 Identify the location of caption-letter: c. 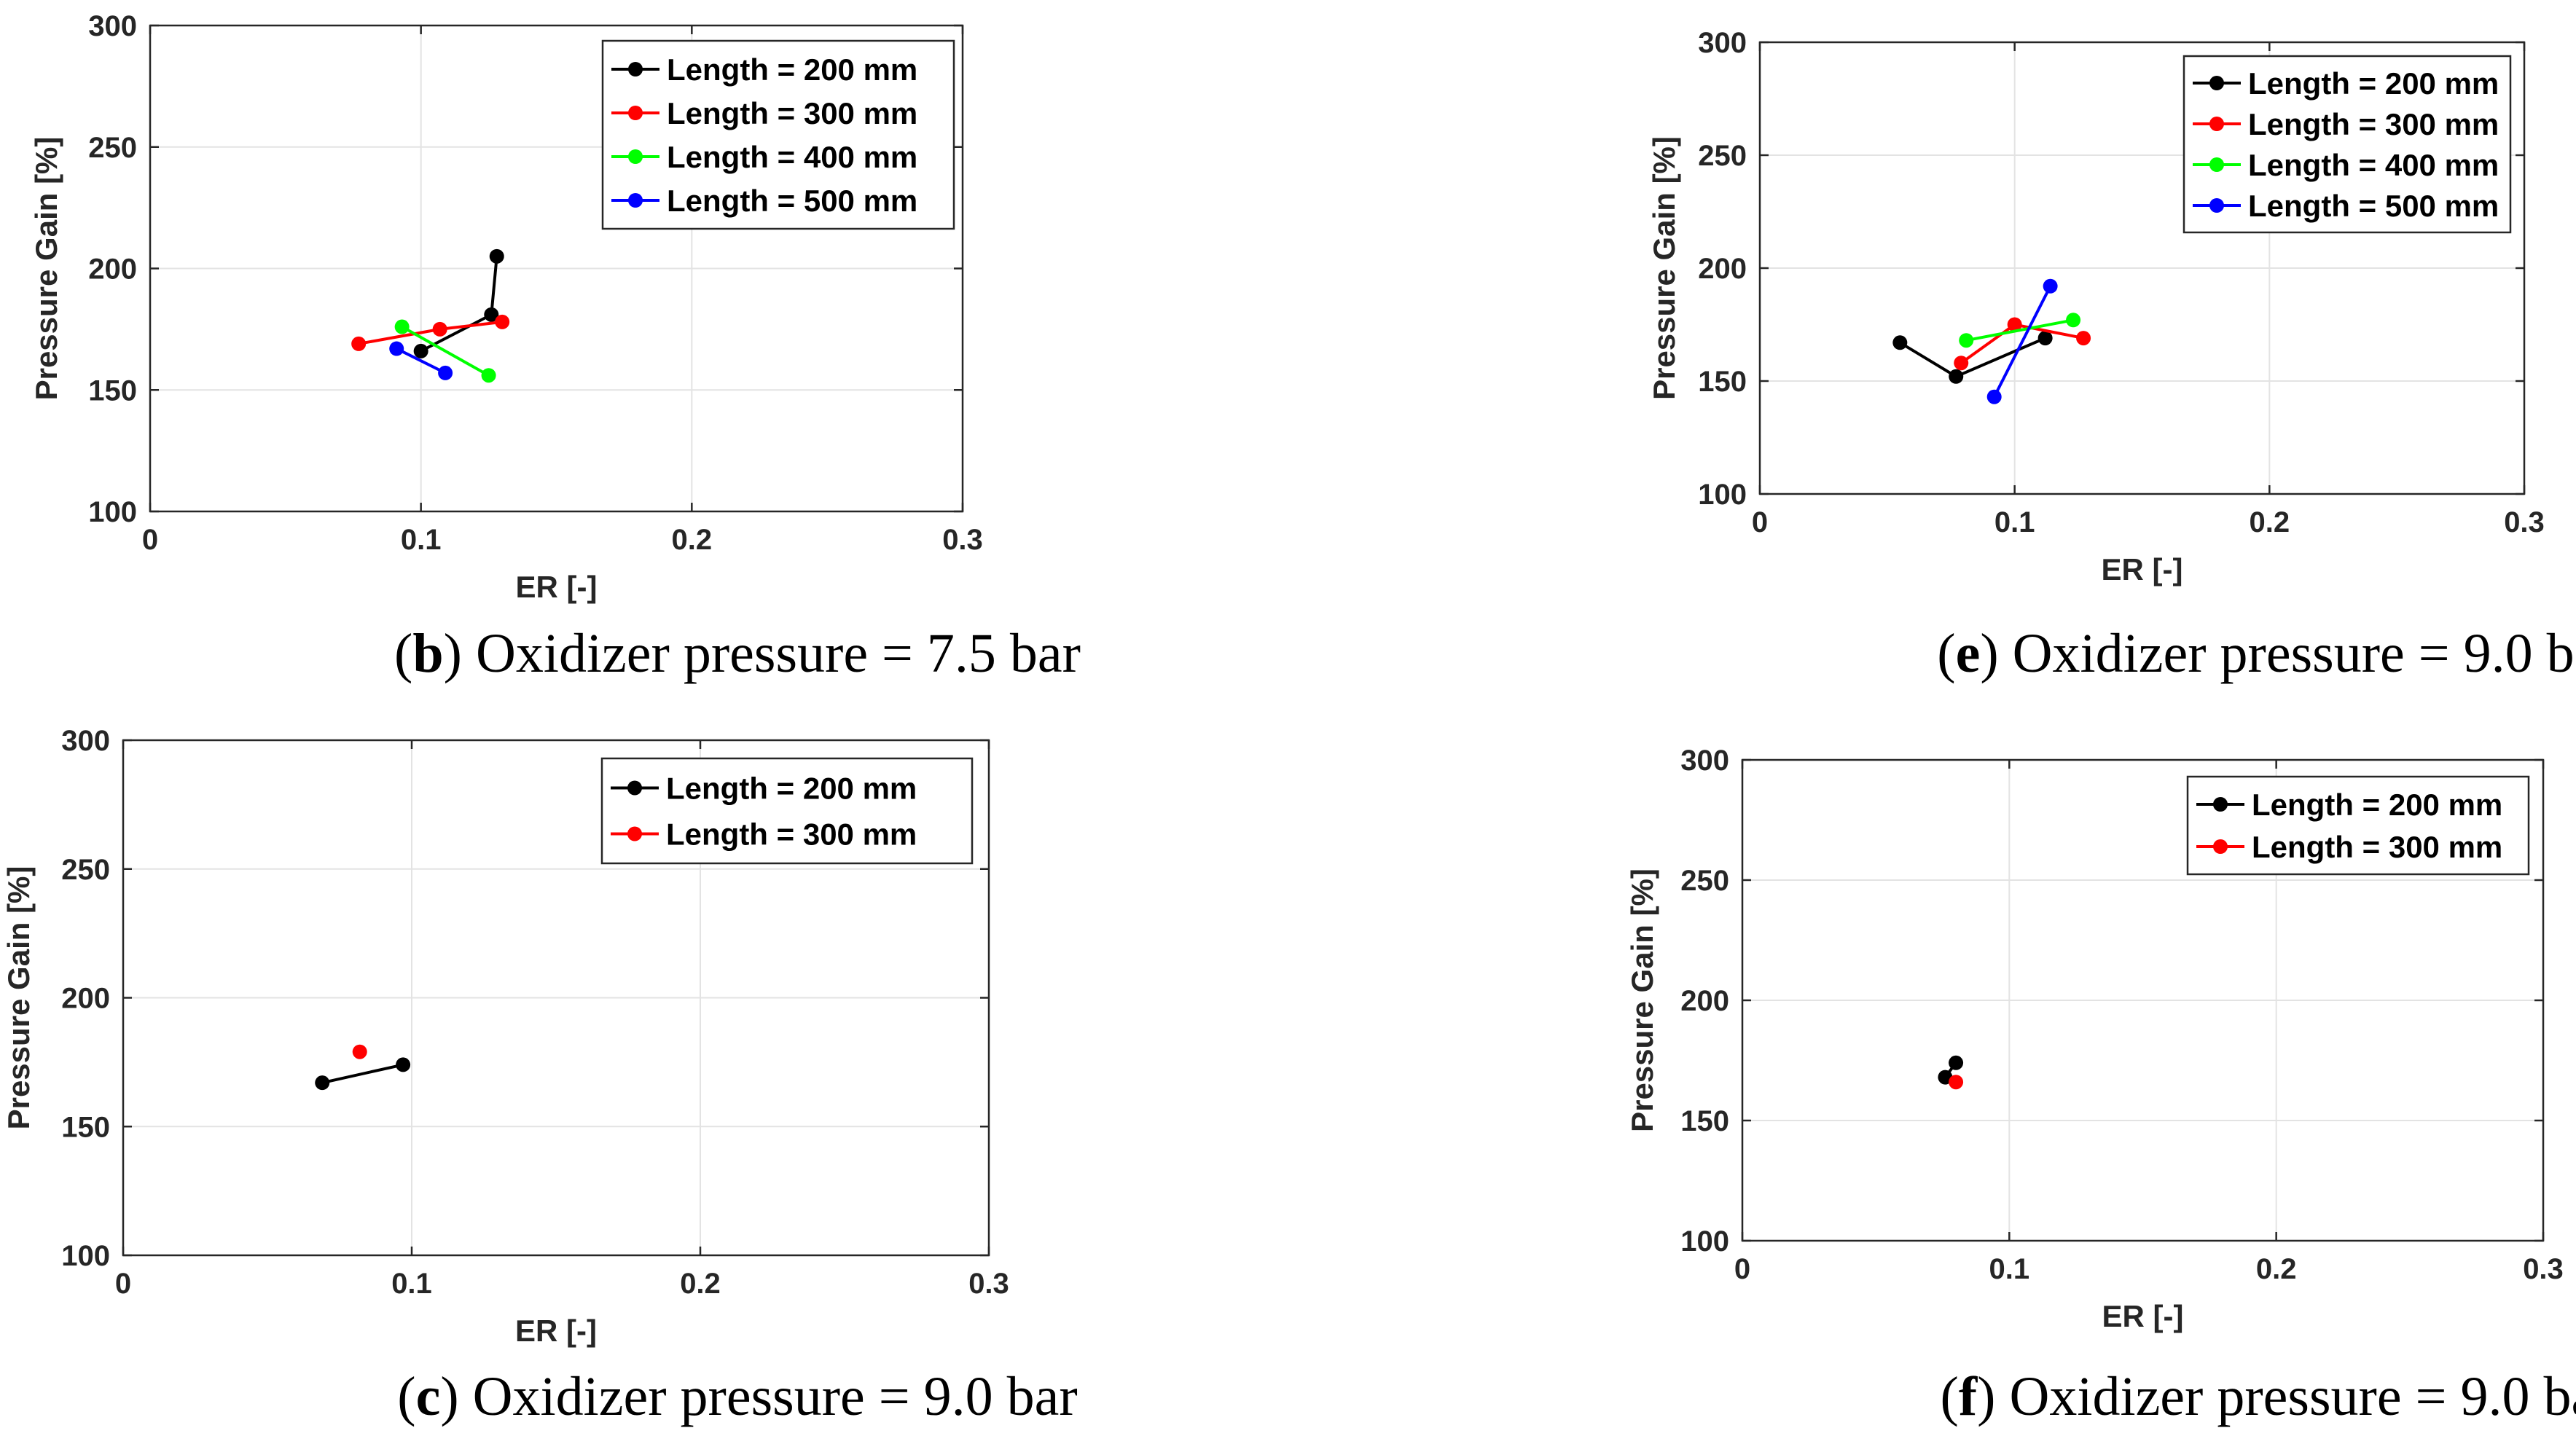
(428, 1396).